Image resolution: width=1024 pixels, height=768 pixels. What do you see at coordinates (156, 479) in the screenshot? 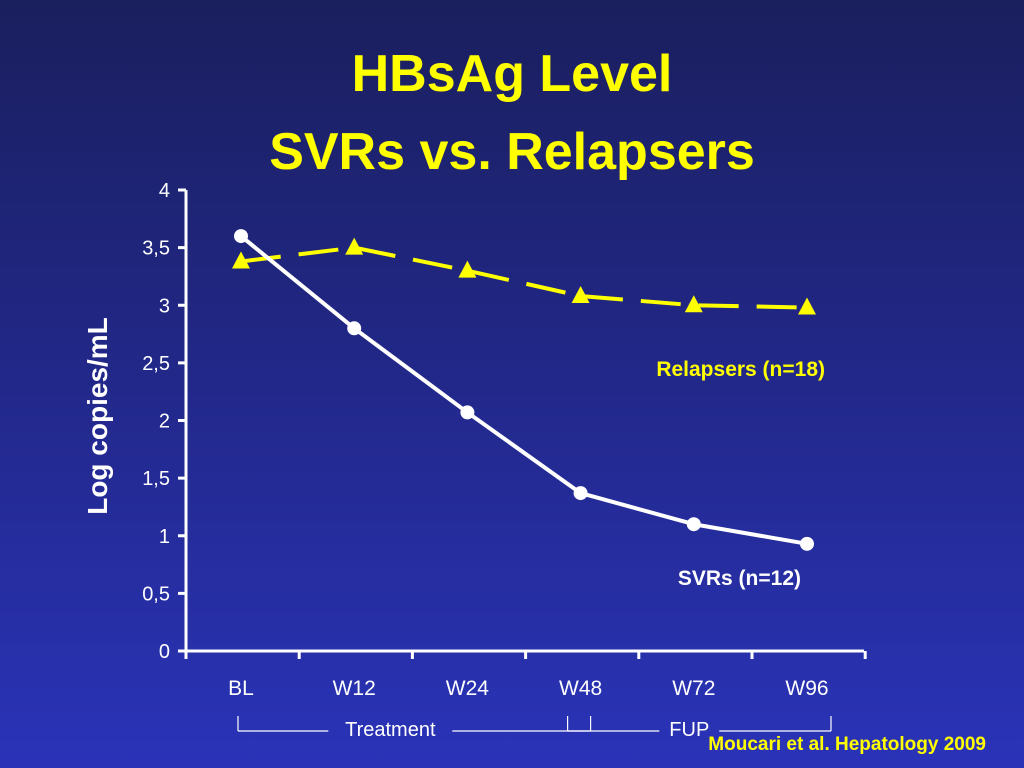
I see `y-tick-label: 1,5` at bounding box center [156, 479].